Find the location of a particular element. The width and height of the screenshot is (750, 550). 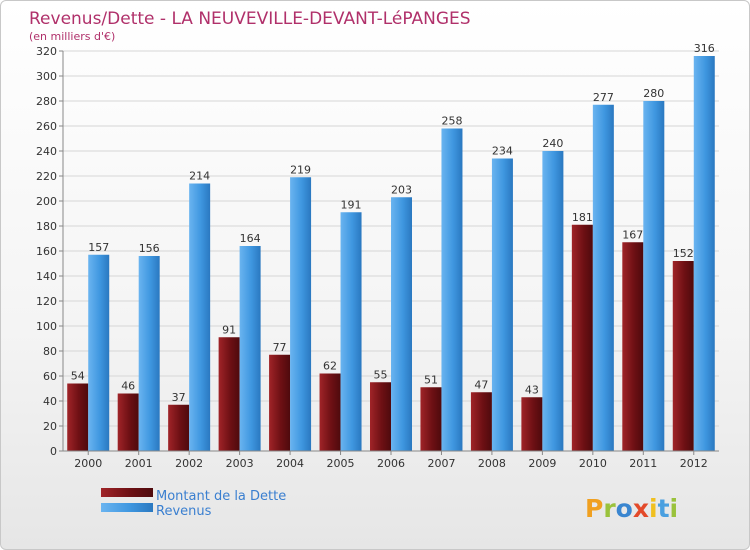

legend-label-revenus: Revenus is located at coordinates (184, 511).